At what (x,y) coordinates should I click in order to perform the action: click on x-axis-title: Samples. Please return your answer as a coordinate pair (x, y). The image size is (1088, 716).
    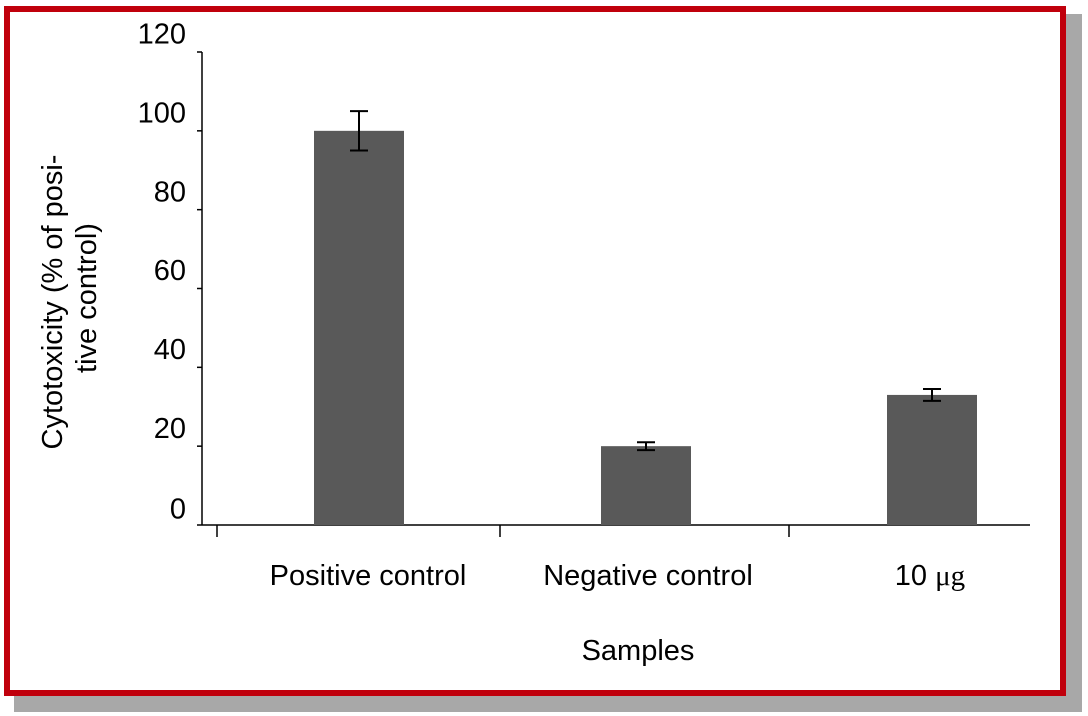
    Looking at the image, I should click on (638, 651).